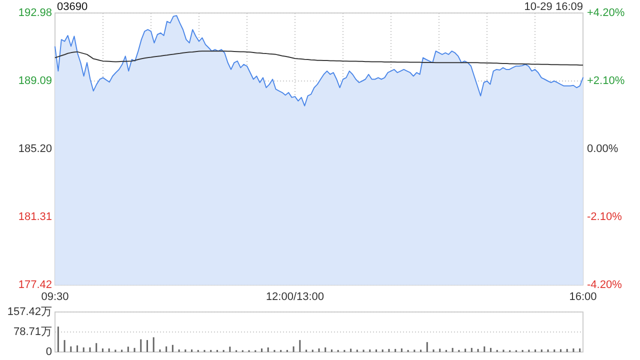 The image size is (640, 360). Describe the element at coordinates (32, 332) in the screenshot. I see `y-tick-label: 78.71万` at that location.